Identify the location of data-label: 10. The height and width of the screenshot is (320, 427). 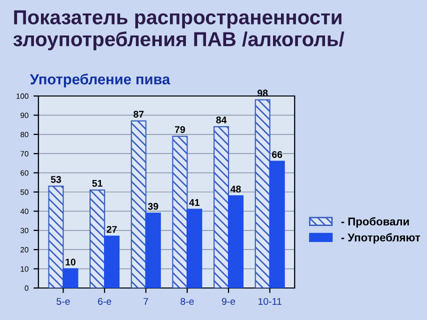
(71, 262).